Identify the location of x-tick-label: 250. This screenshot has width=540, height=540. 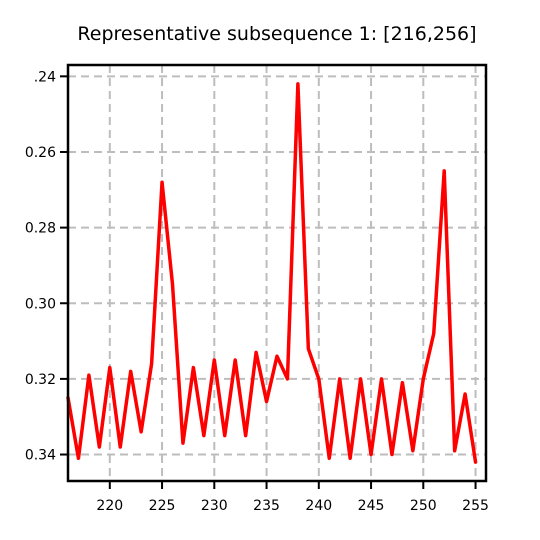
(423, 506).